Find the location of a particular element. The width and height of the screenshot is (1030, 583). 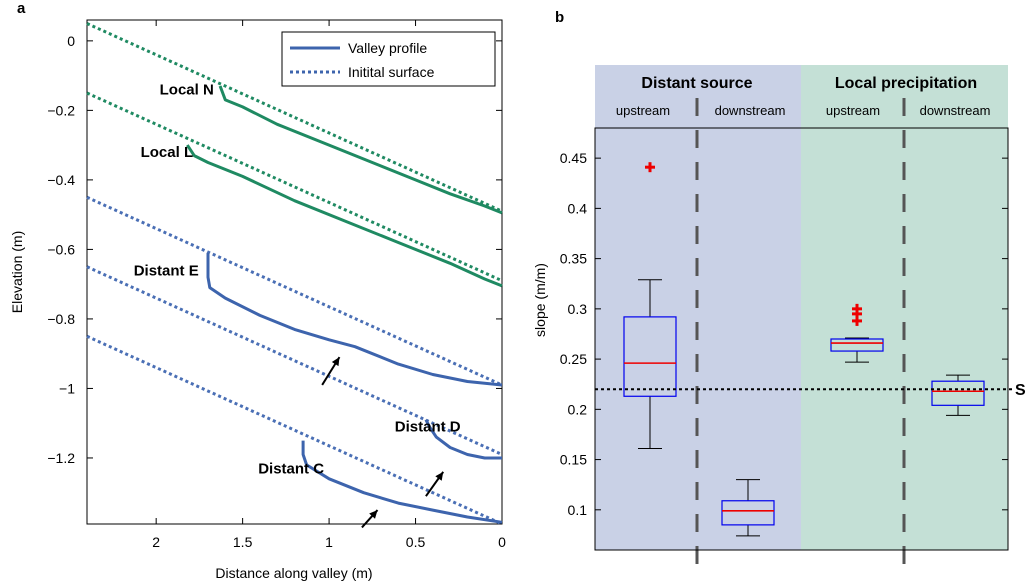

y-tick-label: 0.25 is located at coordinates (573, 359).